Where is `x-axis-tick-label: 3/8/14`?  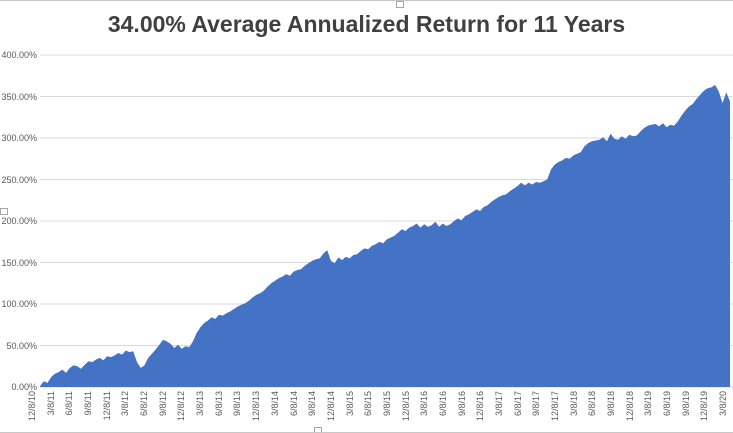 x-axis-tick-label: 3/8/14 is located at coordinates (274, 404).